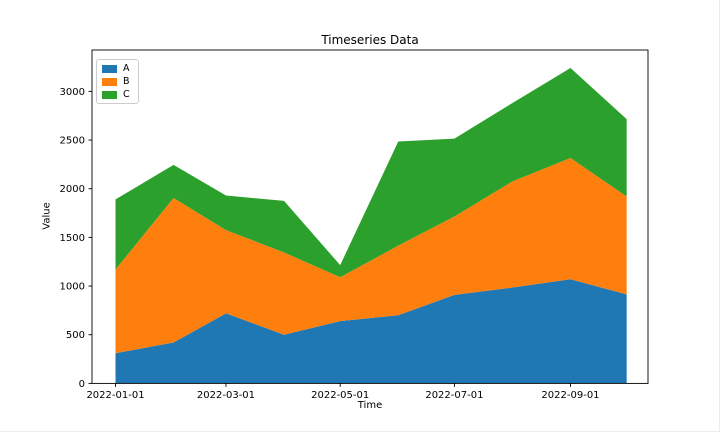 This screenshot has height=432, width=720. I want to click on svg-text: 1500, so click(72, 238).